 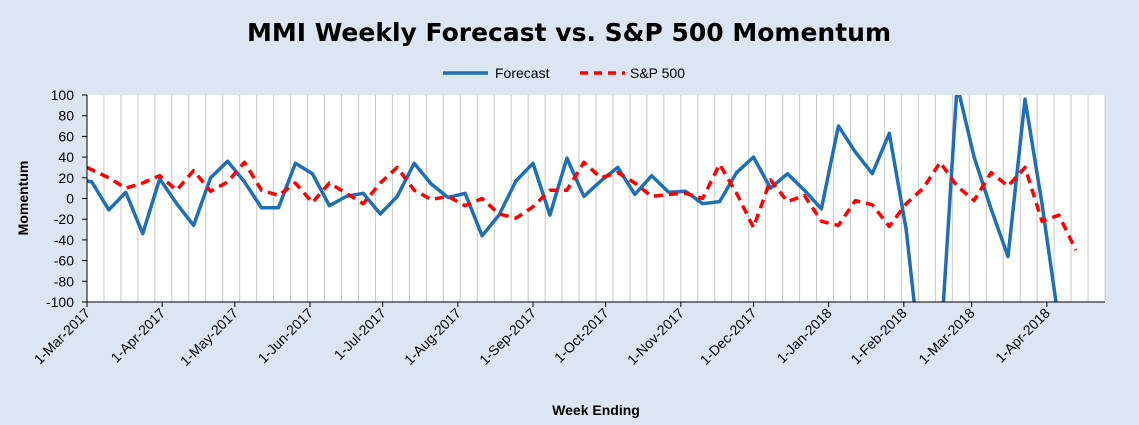 What do you see at coordinates (64, 281) in the screenshot?
I see `y-tick-label: -80` at bounding box center [64, 281].